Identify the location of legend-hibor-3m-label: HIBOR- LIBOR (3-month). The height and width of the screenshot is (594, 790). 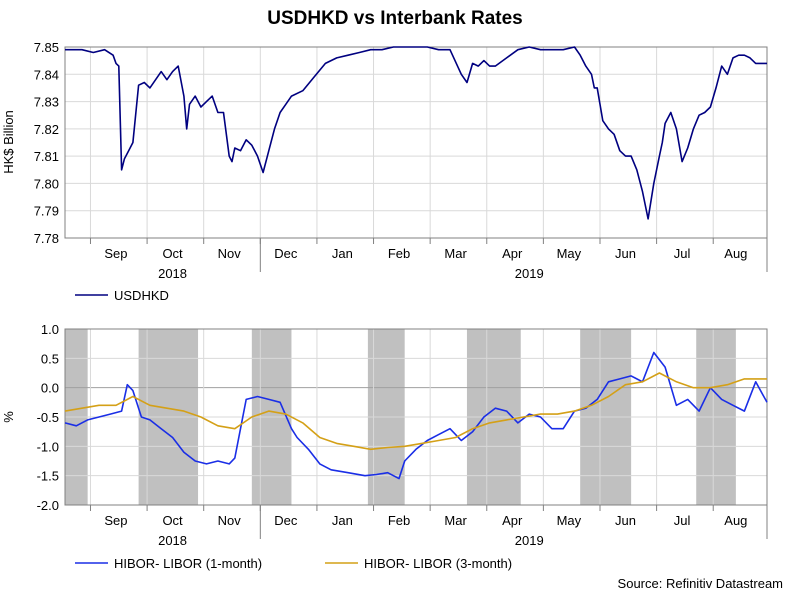
(438, 563).